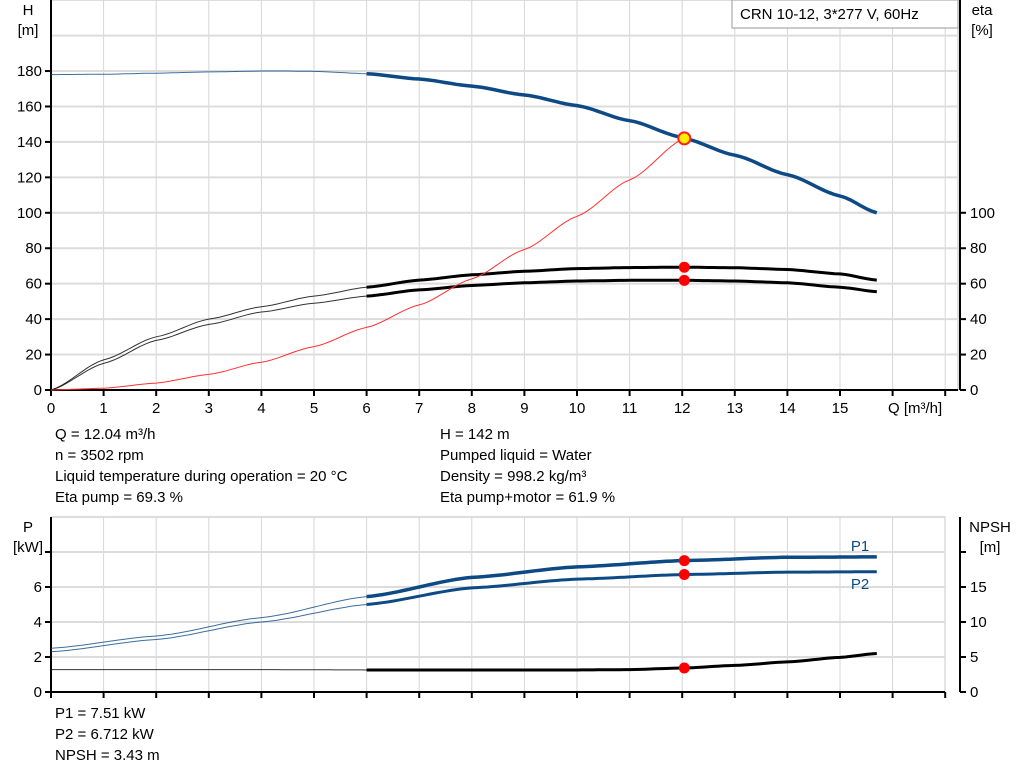  I want to click on top-y2-unit-label: [%], so click(982, 30).